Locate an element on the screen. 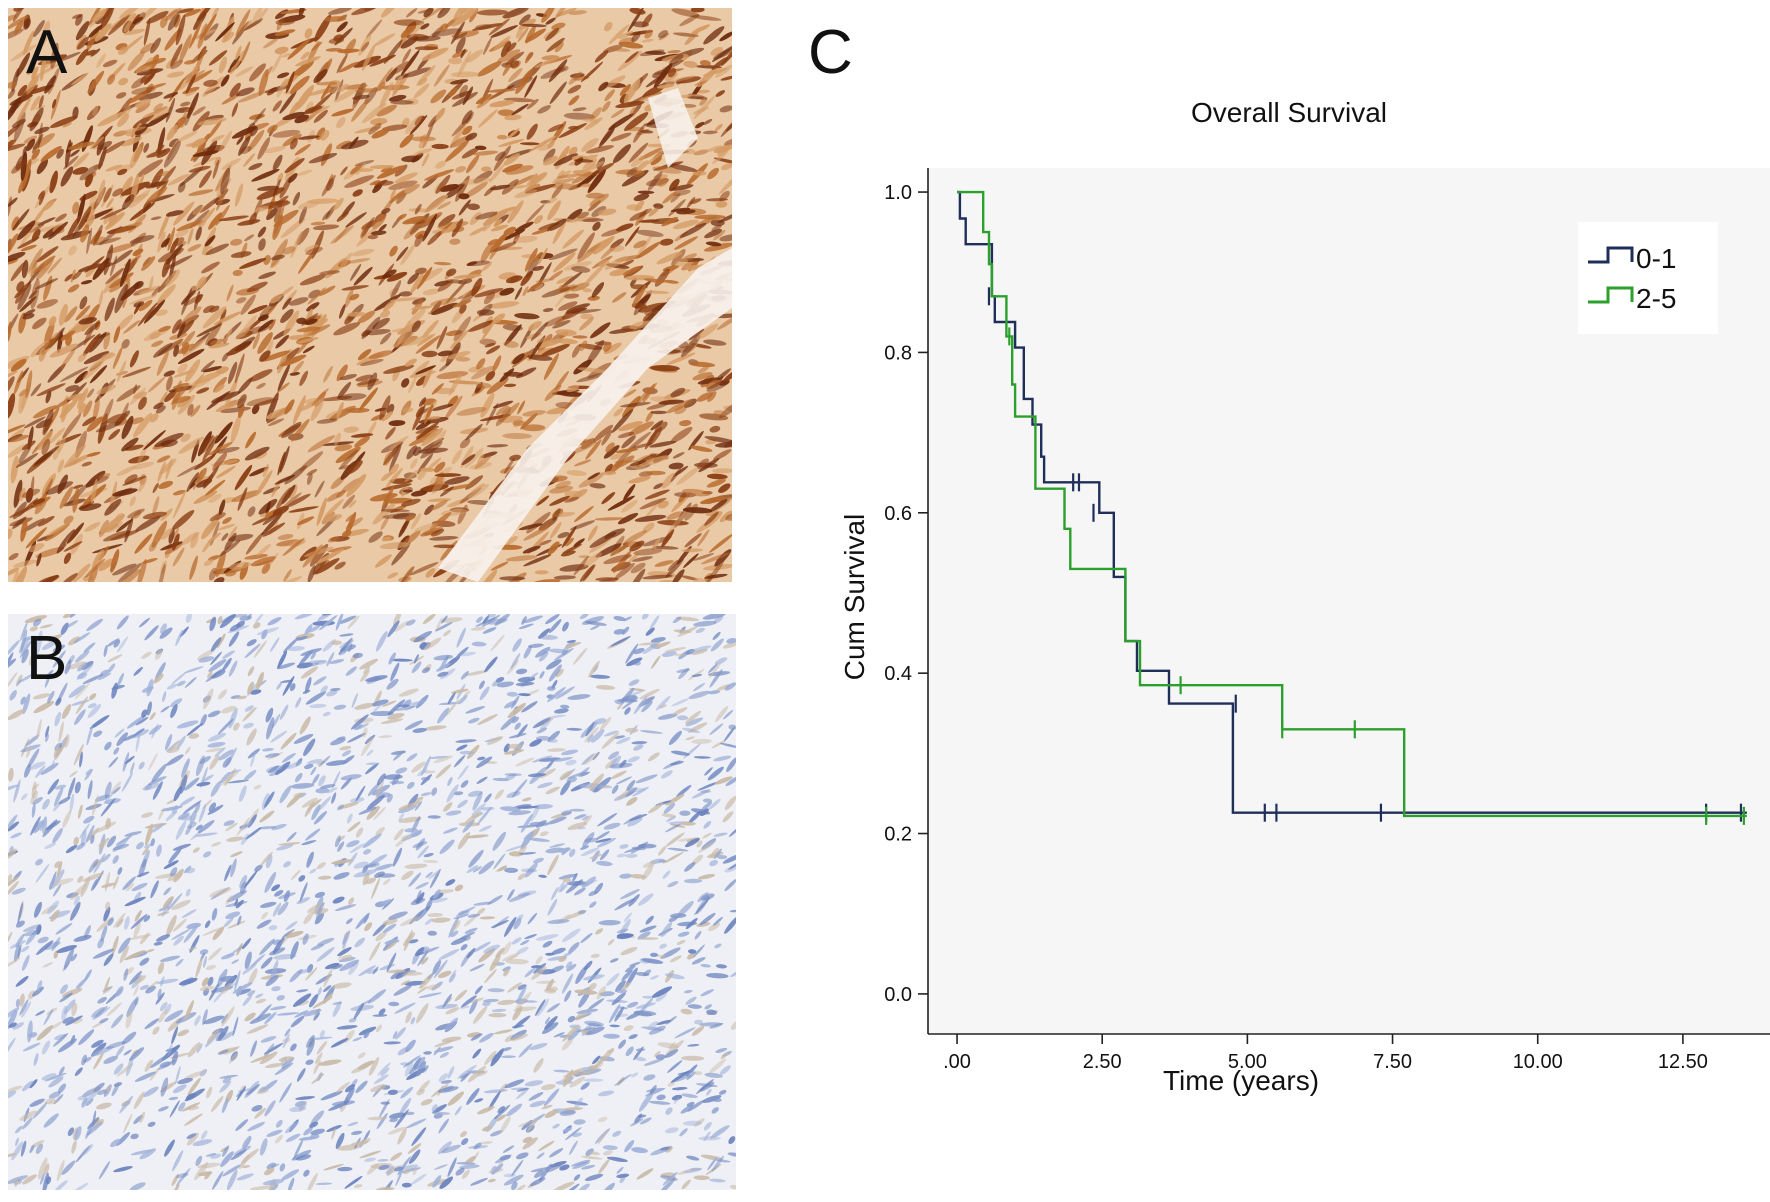 The height and width of the screenshot is (1202, 1770). x-tick-label: 5.00 is located at coordinates (1247, 1062).